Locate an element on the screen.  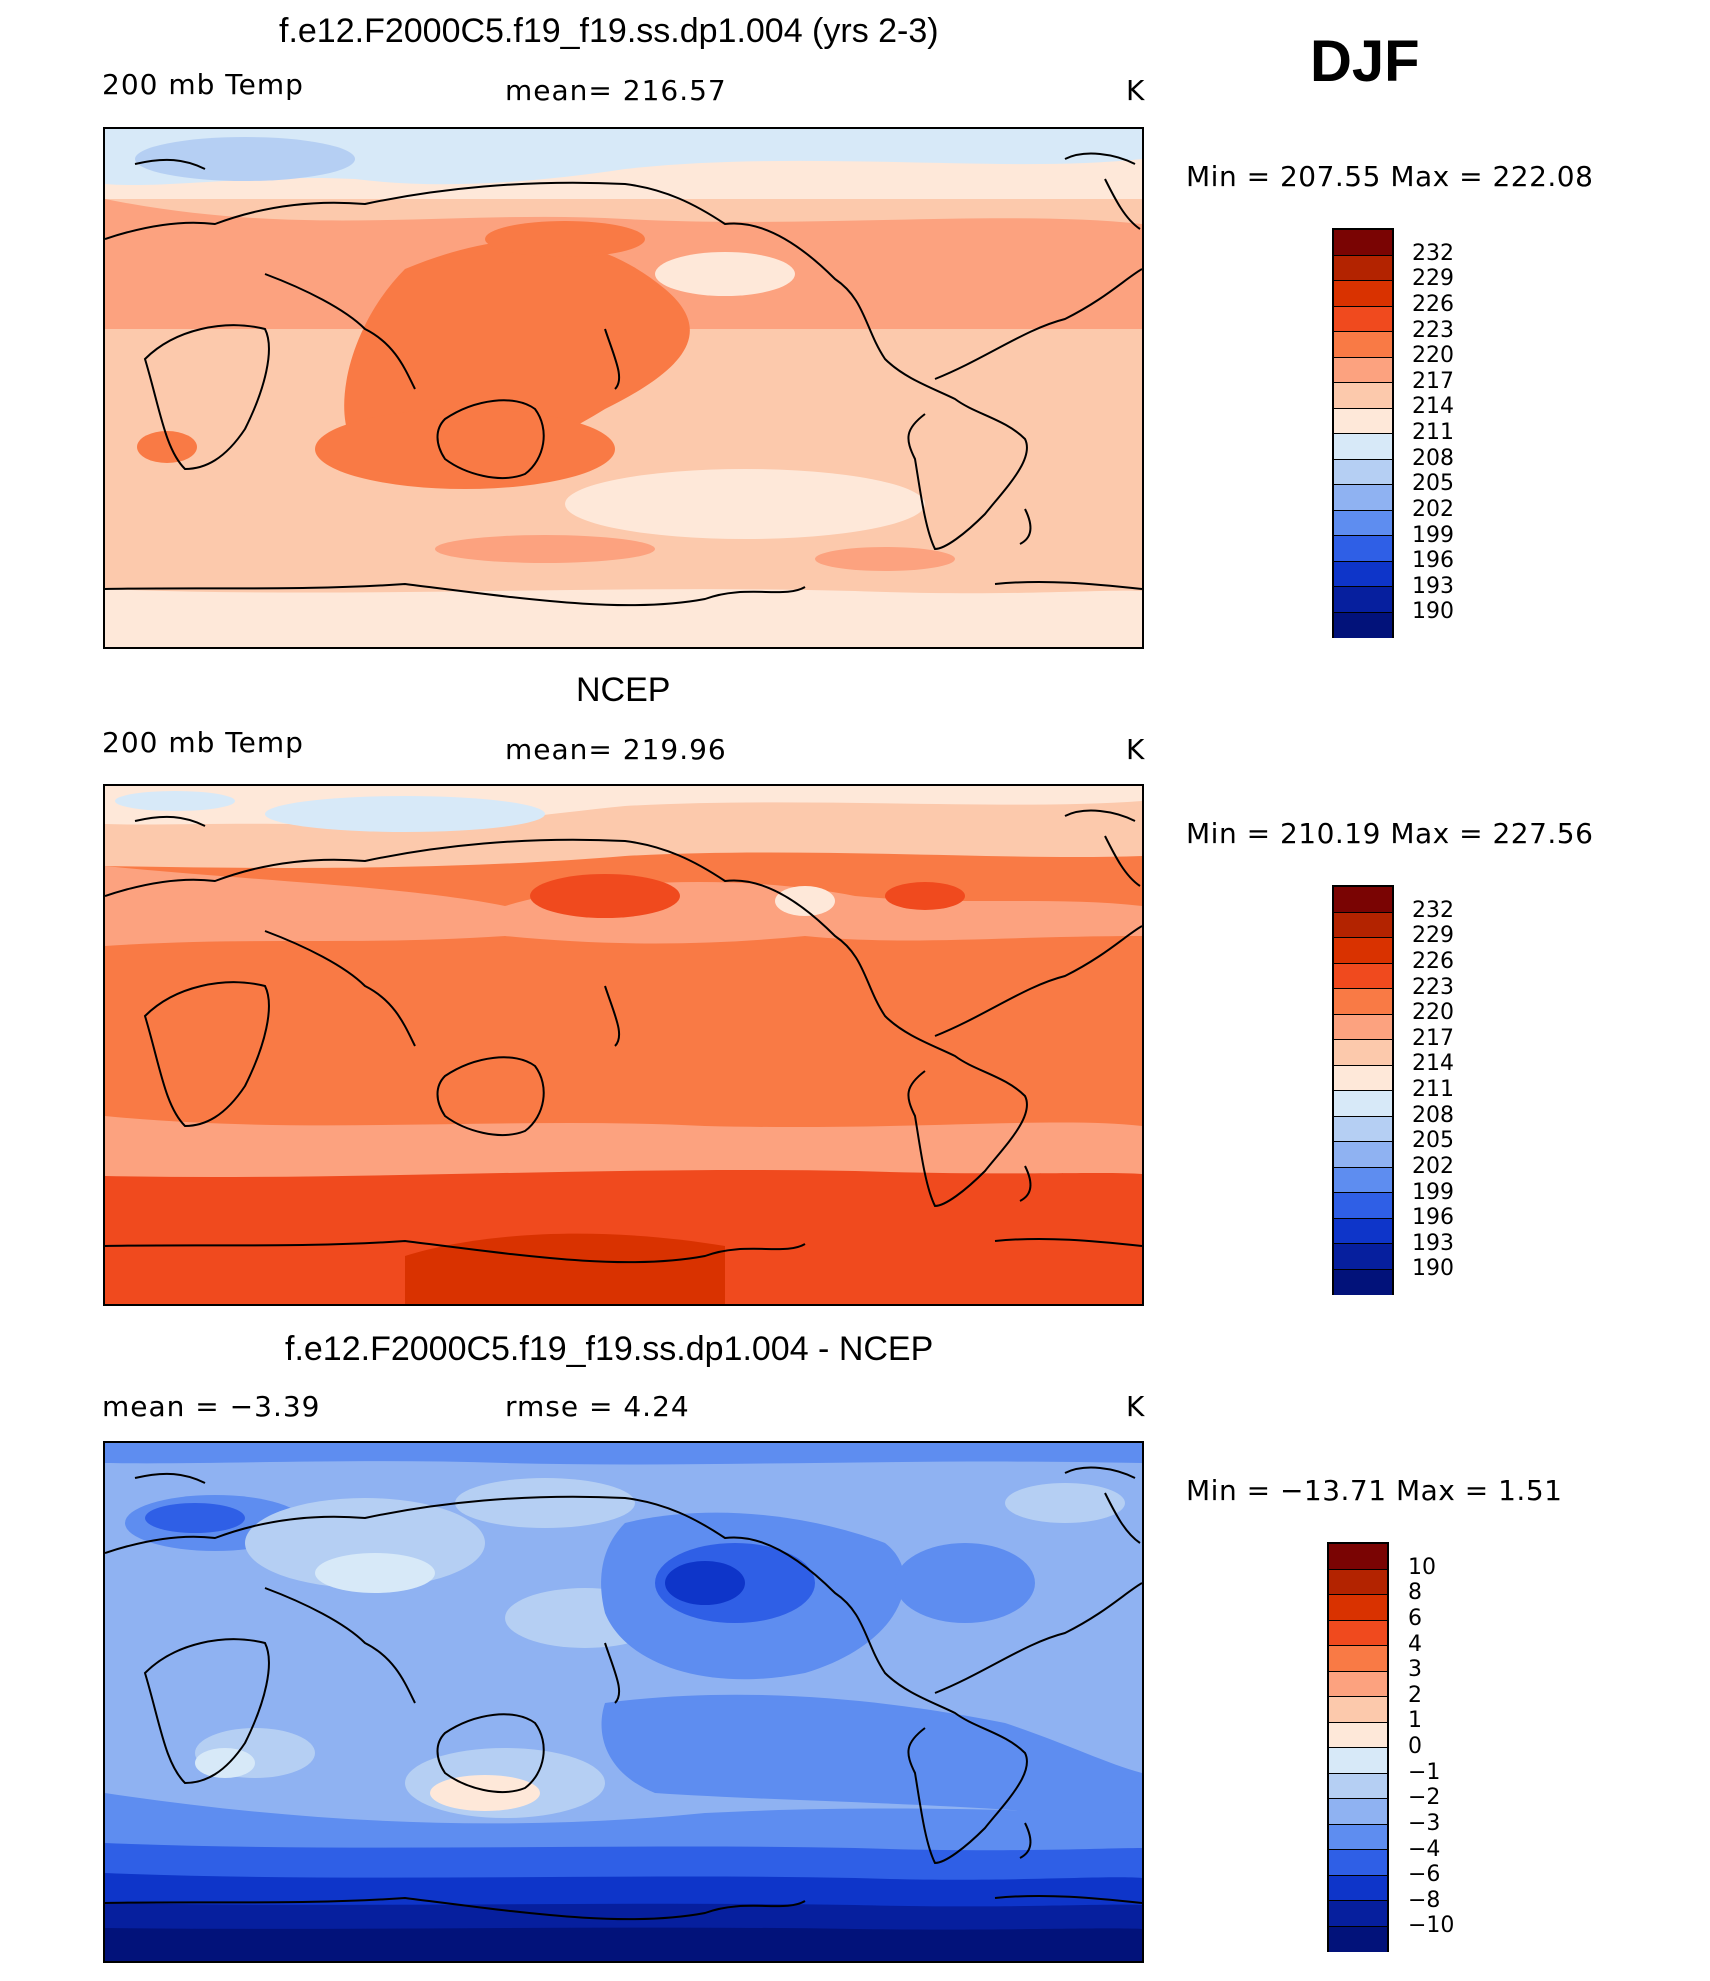
panel-3-colorbar is located at coordinates (1358, 1747).